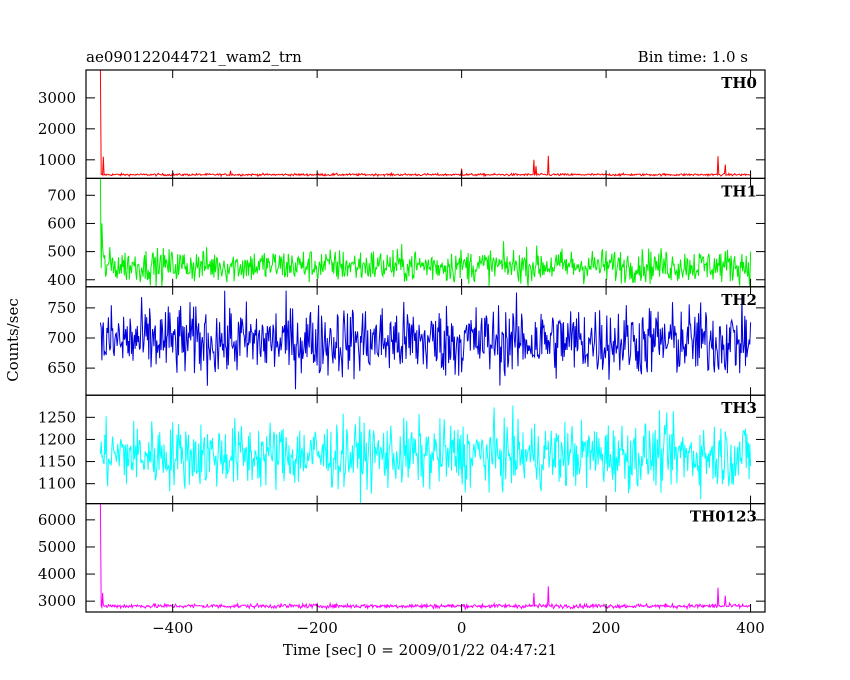  I want to click on series-line-th1, so click(425, 232).